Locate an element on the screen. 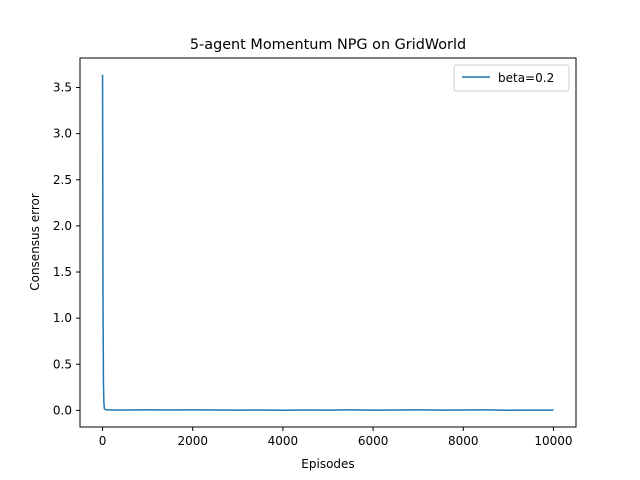 This screenshot has height=480, width=640. x-axis-ticks: 0 2000 4000 6000 8000 10000 is located at coordinates (336, 437).